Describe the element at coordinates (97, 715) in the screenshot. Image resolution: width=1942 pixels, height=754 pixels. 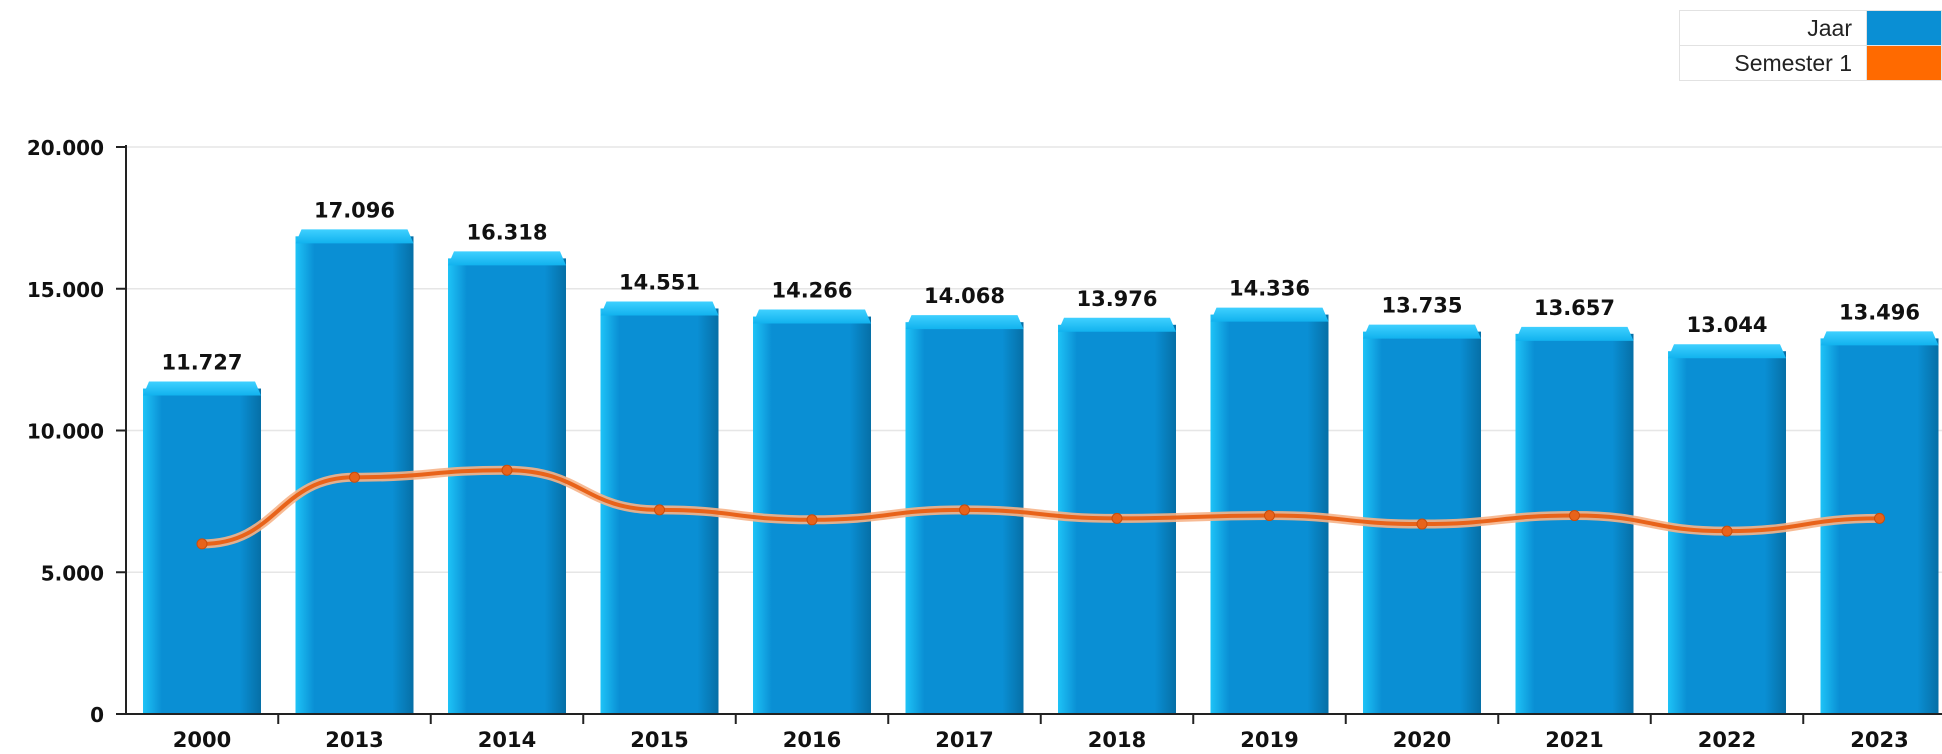
I see `y-tick-label: 0` at that location.